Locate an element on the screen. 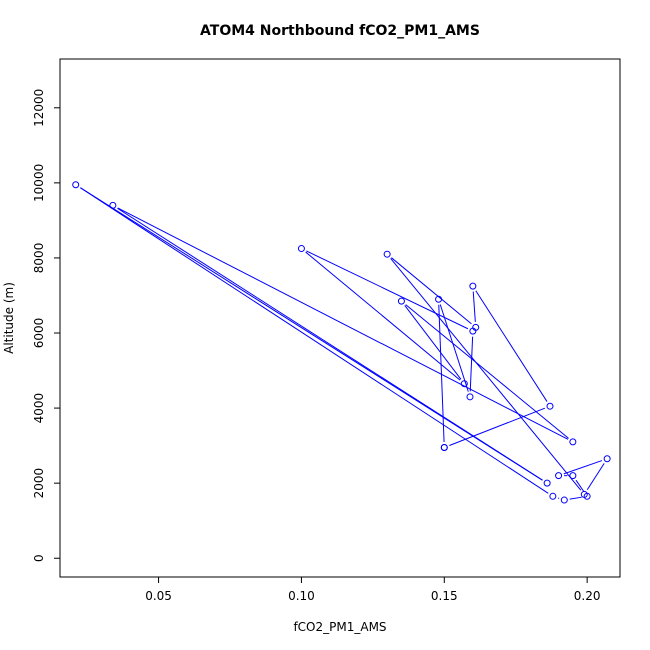  y-axis-label: Altitude (m) is located at coordinates (9, 318).